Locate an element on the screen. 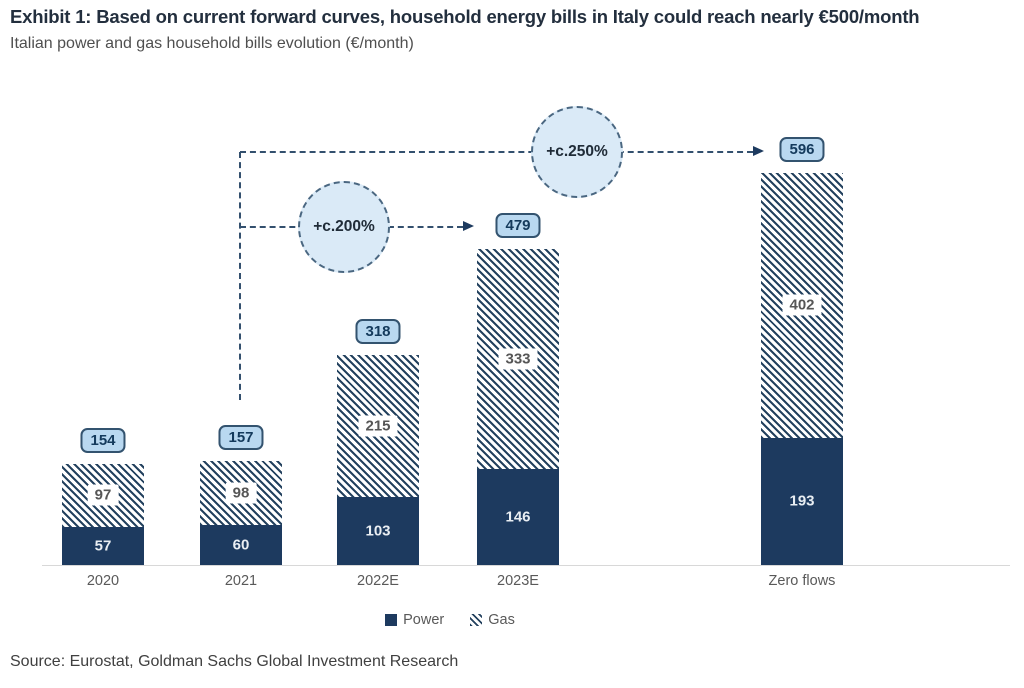 This screenshot has width=1024, height=688. total-value-zero-flows: 596 is located at coordinates (802, 149).